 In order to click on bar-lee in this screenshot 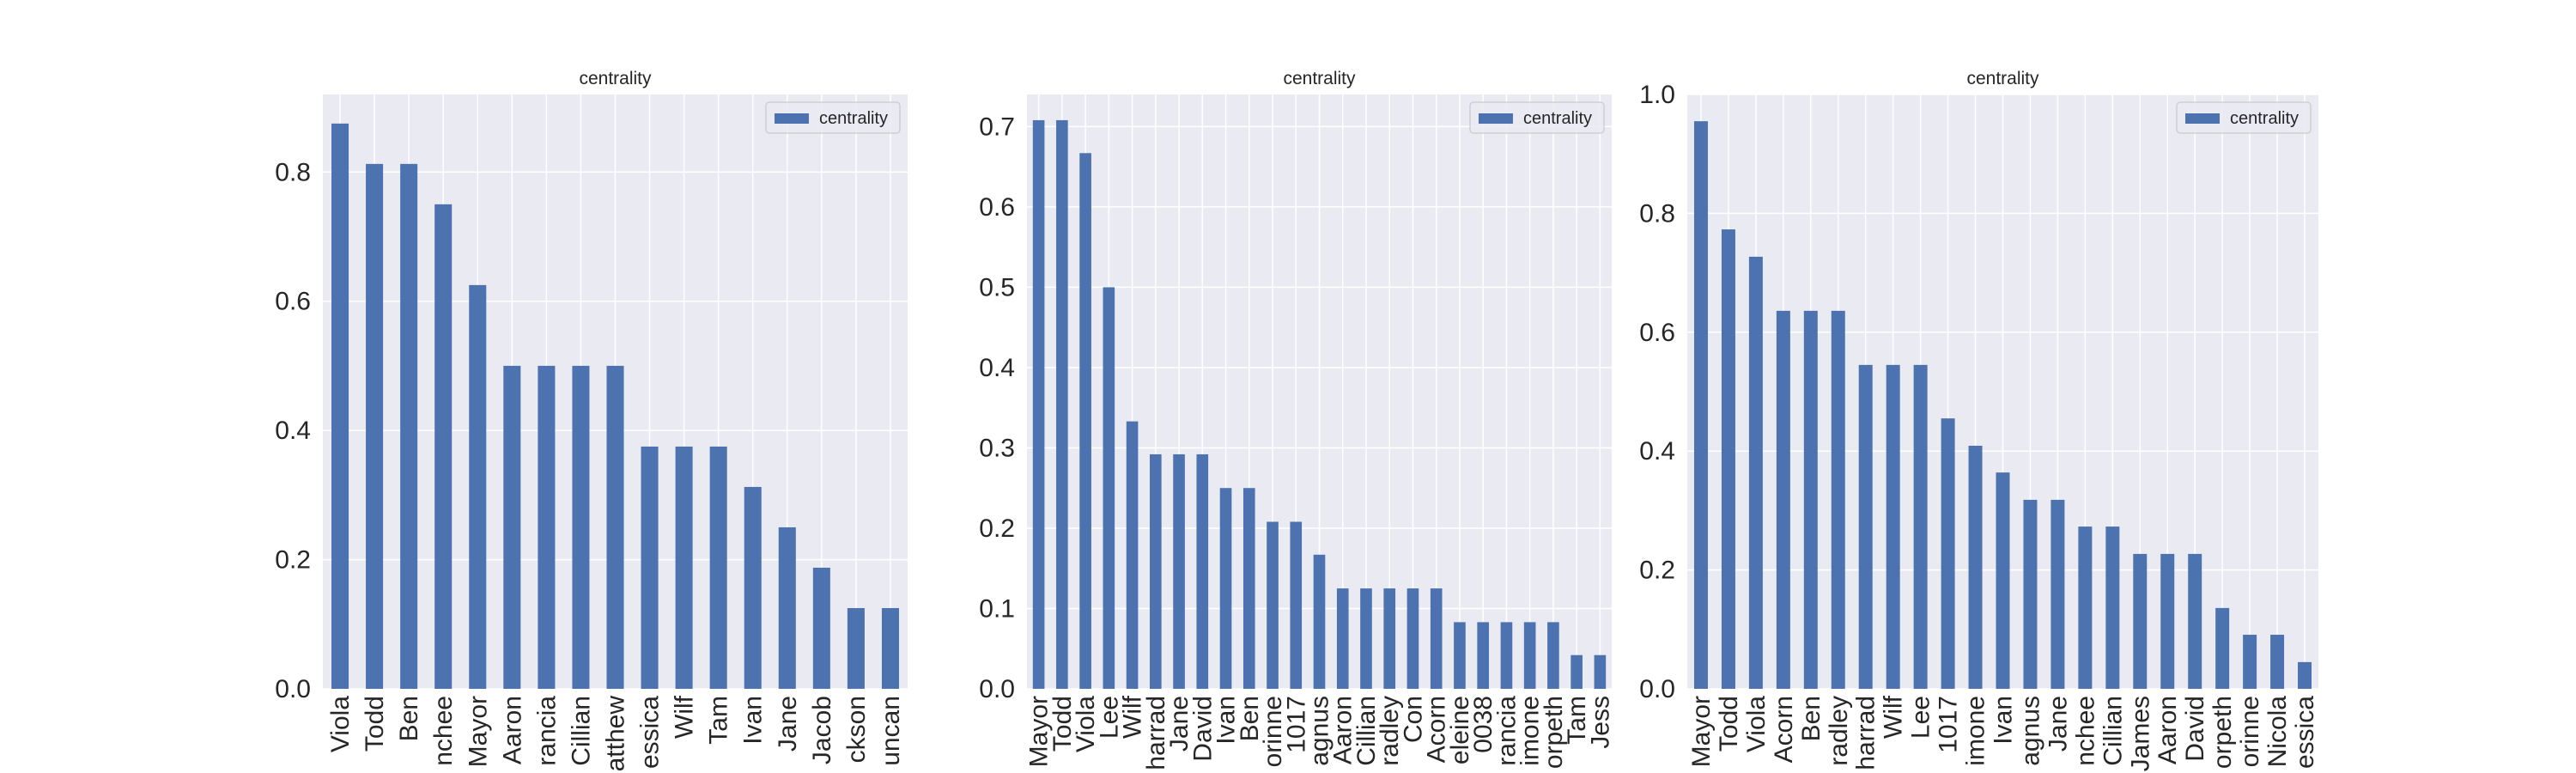, I will do `click(1921, 526)`.